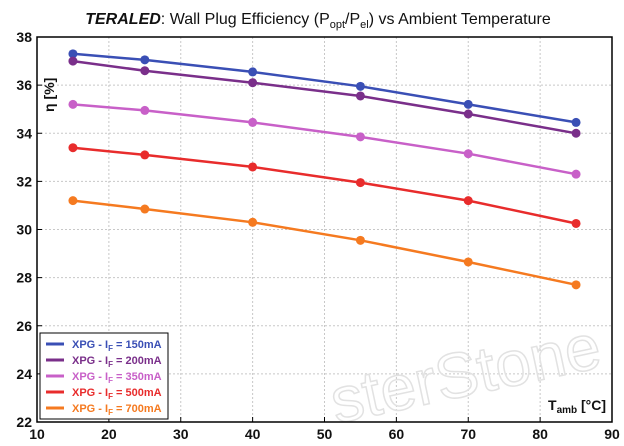 This screenshot has height=446, width=624. Describe the element at coordinates (137, 393) in the screenshot. I see `legend-label-suffix: = 500mA` at that location.